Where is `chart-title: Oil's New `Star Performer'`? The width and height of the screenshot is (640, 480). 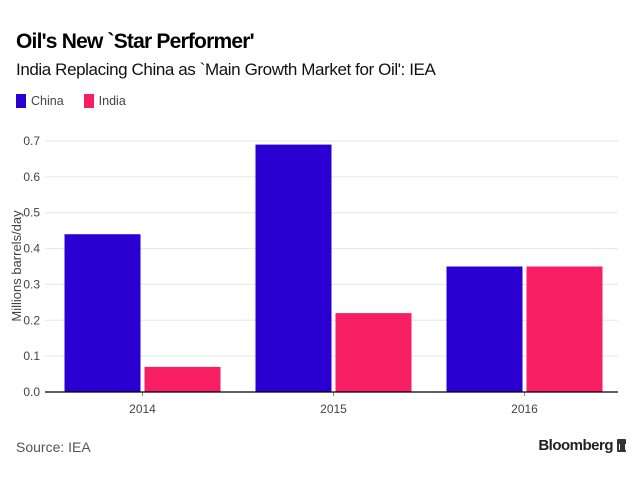 chart-title: Oil's New `Star Performer' is located at coordinates (135, 41).